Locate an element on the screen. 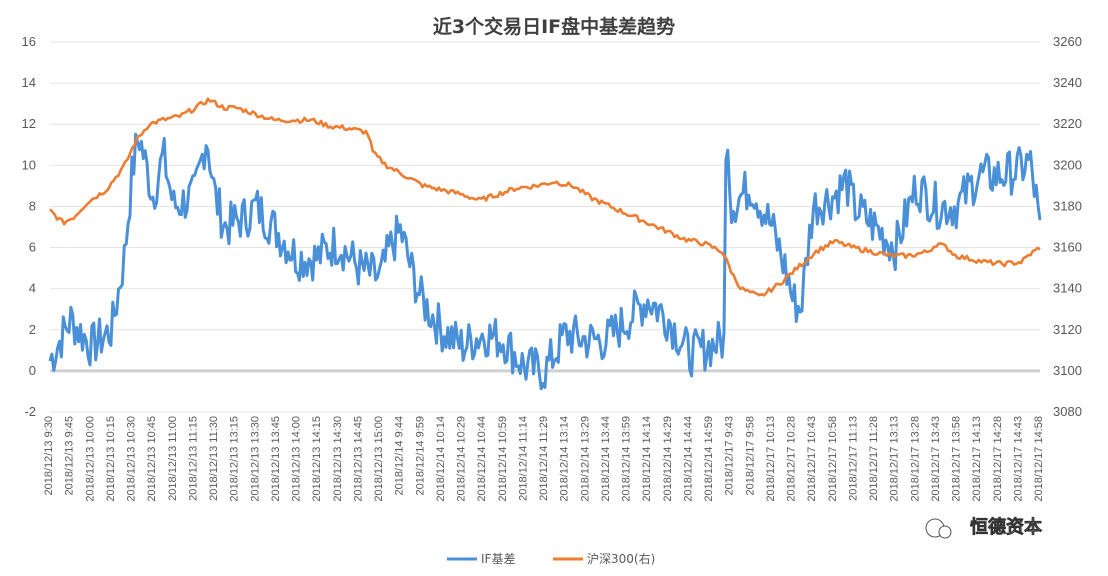 The height and width of the screenshot is (576, 1108). x-tick-label: 2018/12/14 10:44 is located at coordinates (482, 459).